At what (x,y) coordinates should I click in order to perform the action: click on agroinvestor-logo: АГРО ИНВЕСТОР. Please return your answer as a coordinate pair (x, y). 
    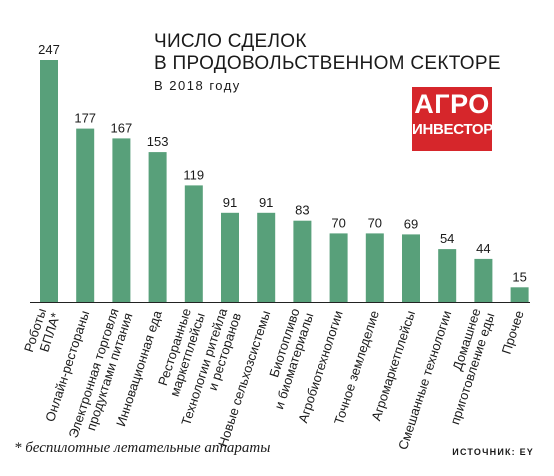
    Looking at the image, I should click on (452, 119).